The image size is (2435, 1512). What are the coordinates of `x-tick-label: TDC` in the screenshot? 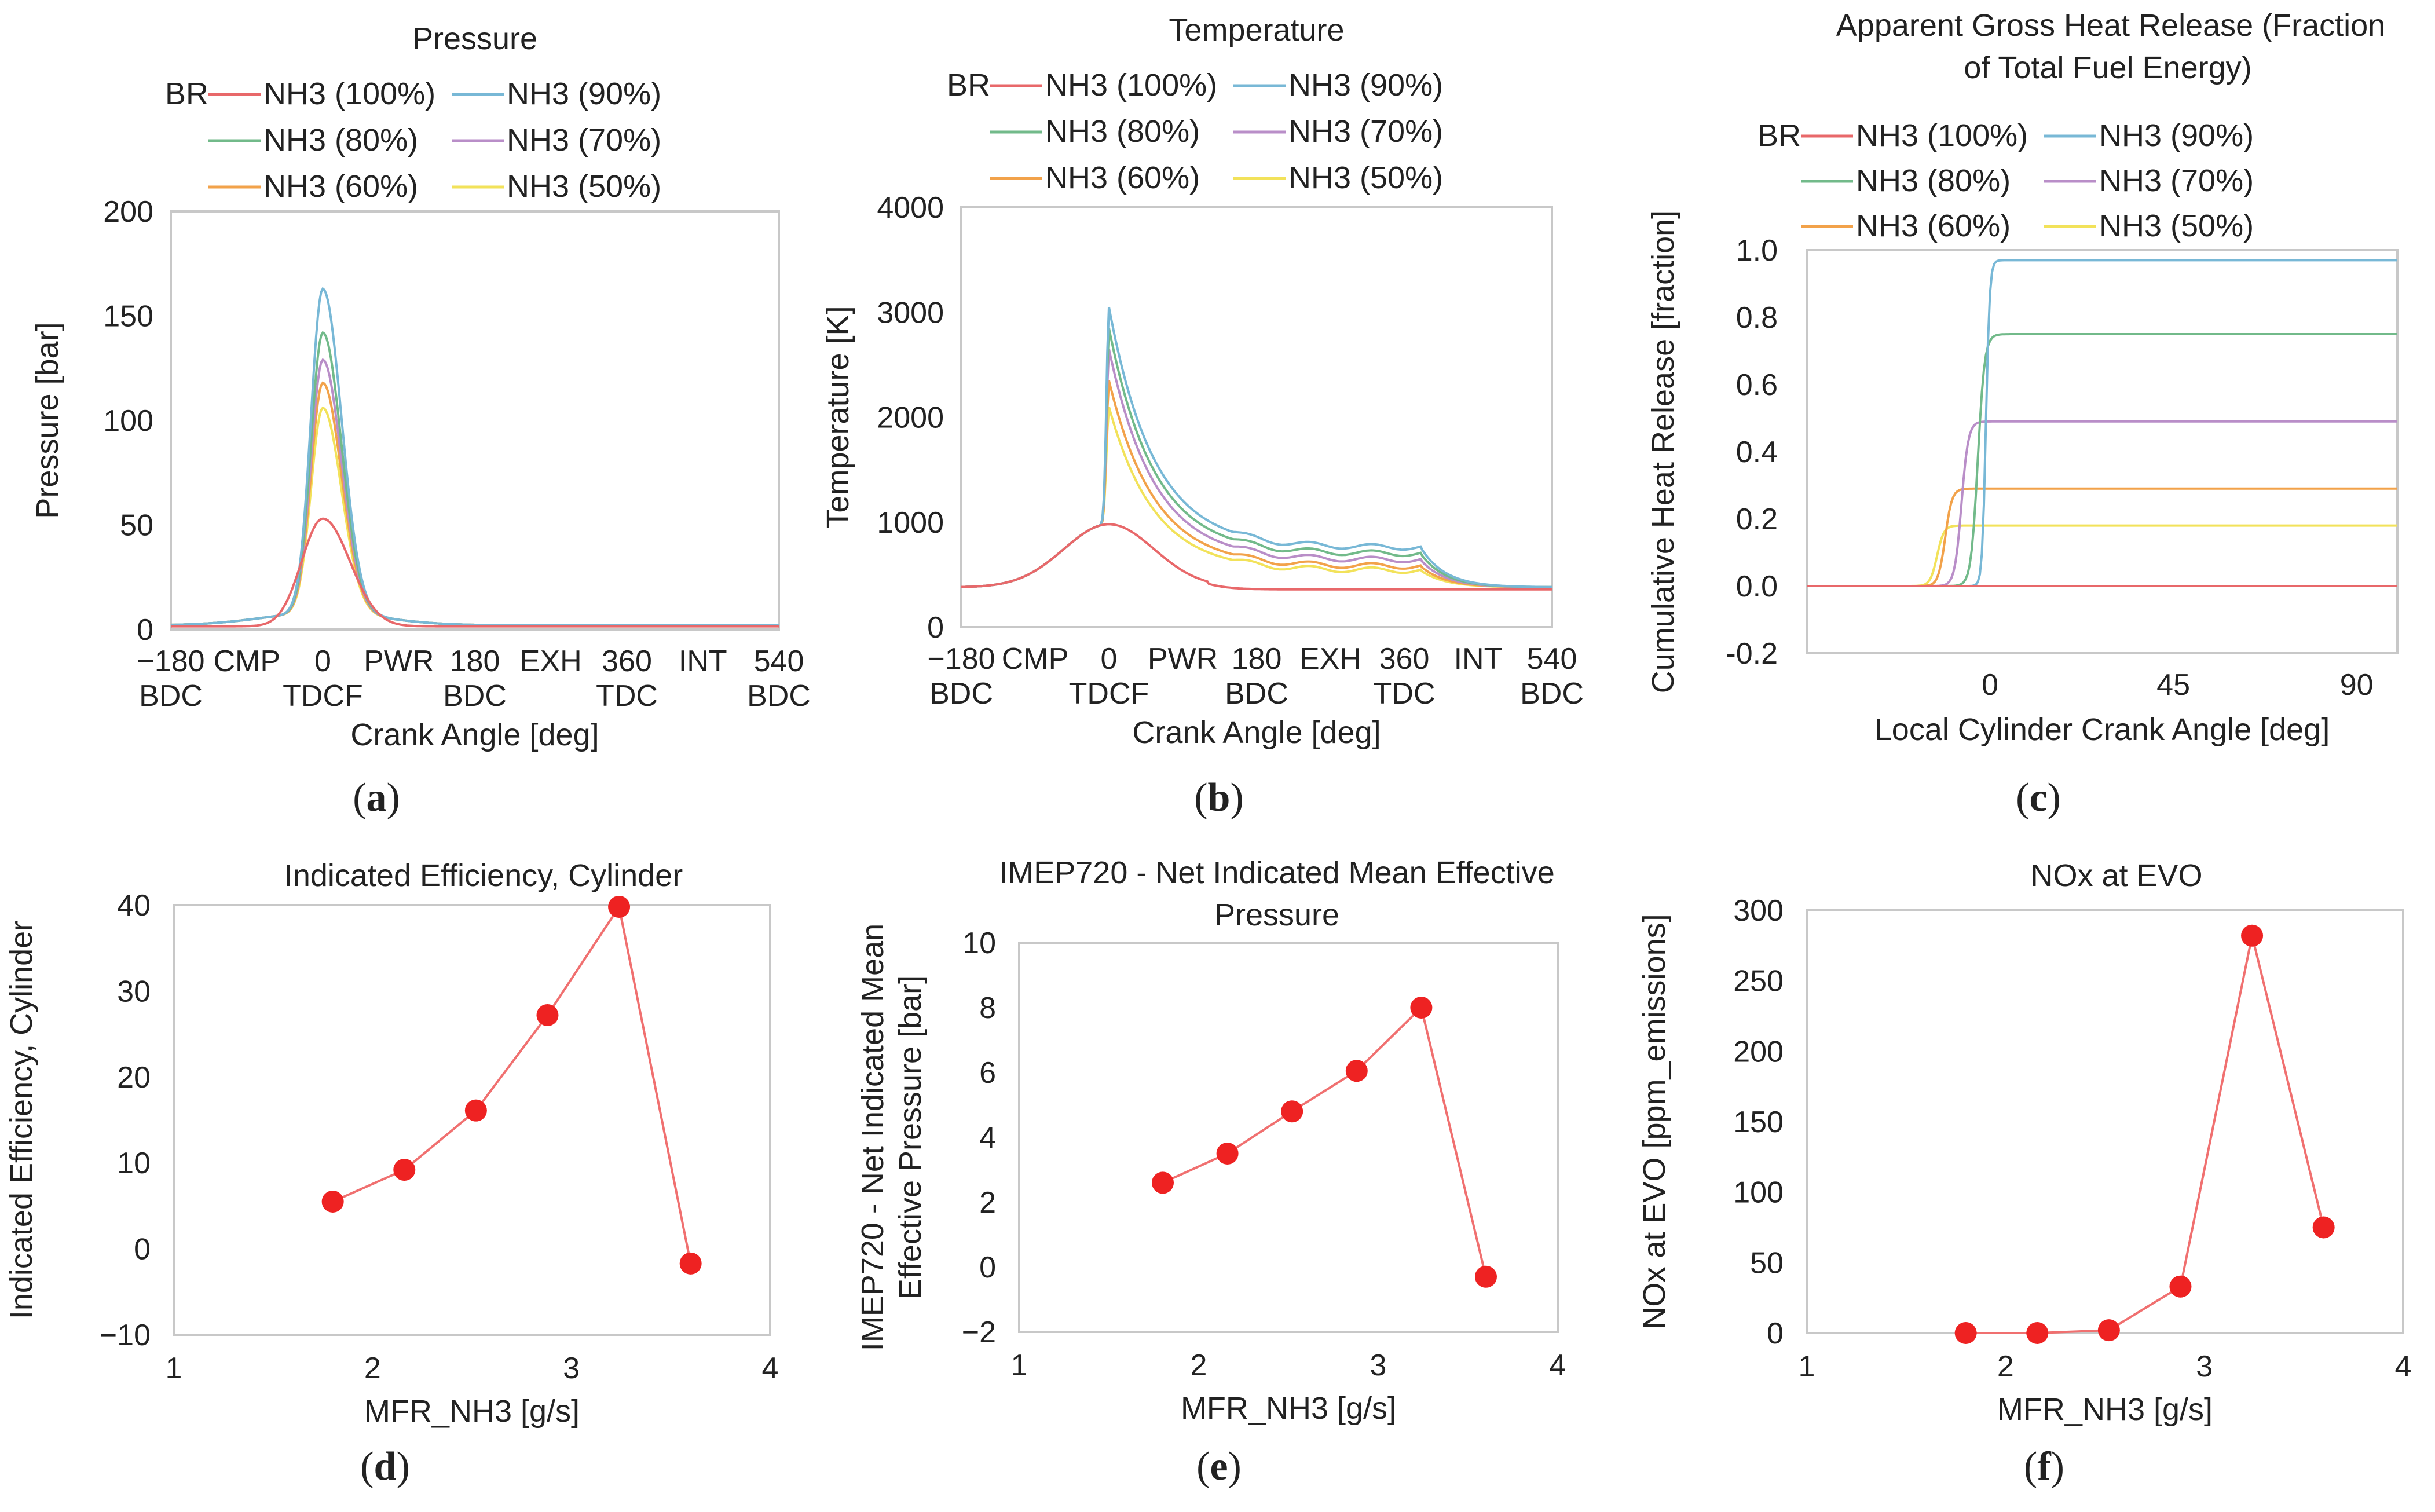 It's located at (627, 696).